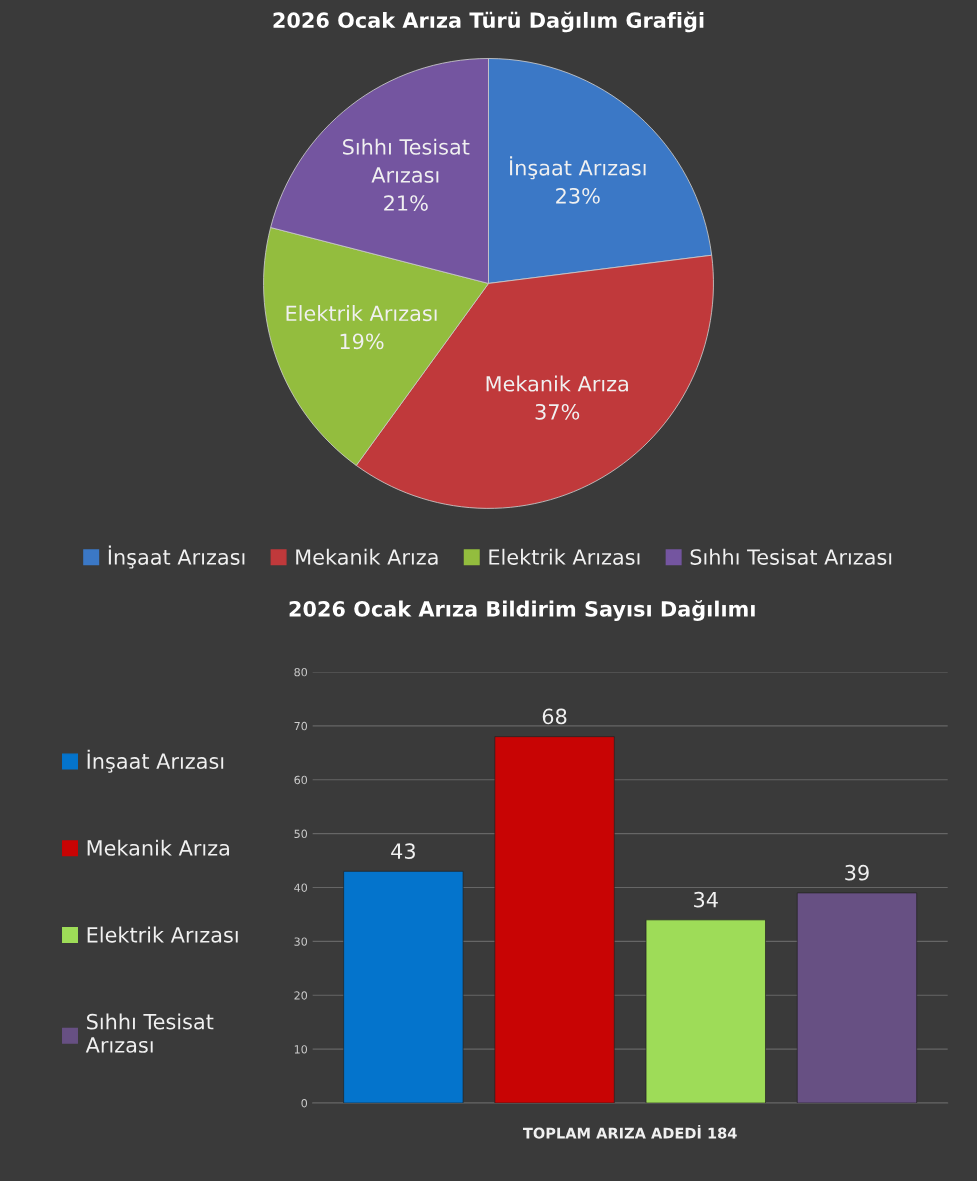 This screenshot has height=1181, width=977. Describe the element at coordinates (554, 716) in the screenshot. I see `data-label: 68` at that location.